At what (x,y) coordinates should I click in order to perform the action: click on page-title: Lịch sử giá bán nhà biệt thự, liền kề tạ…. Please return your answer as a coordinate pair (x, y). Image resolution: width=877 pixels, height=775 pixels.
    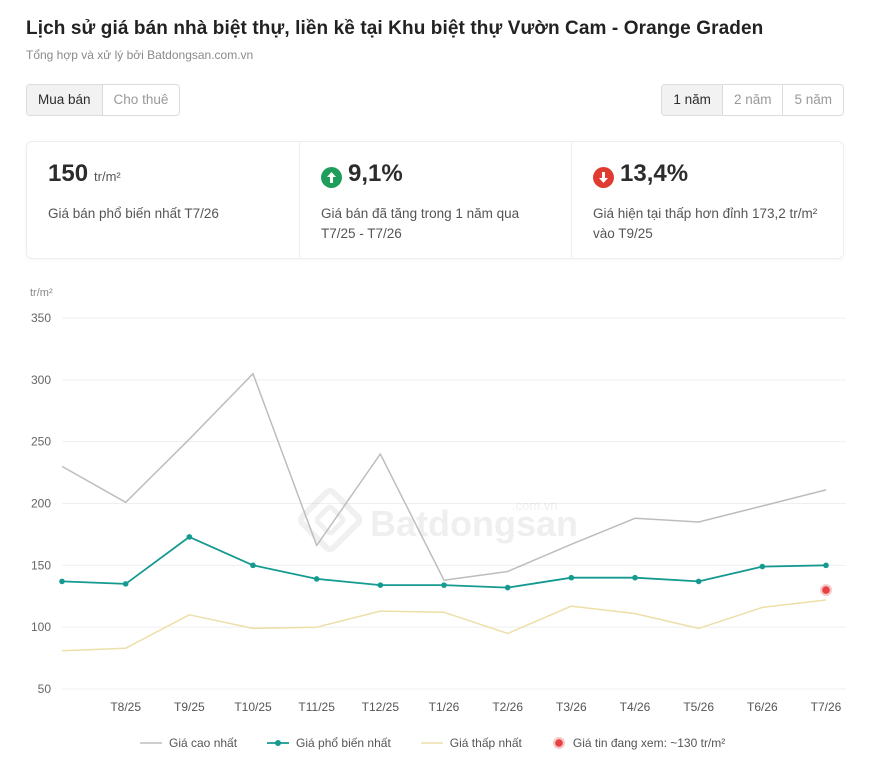
    Looking at the image, I should click on (395, 28).